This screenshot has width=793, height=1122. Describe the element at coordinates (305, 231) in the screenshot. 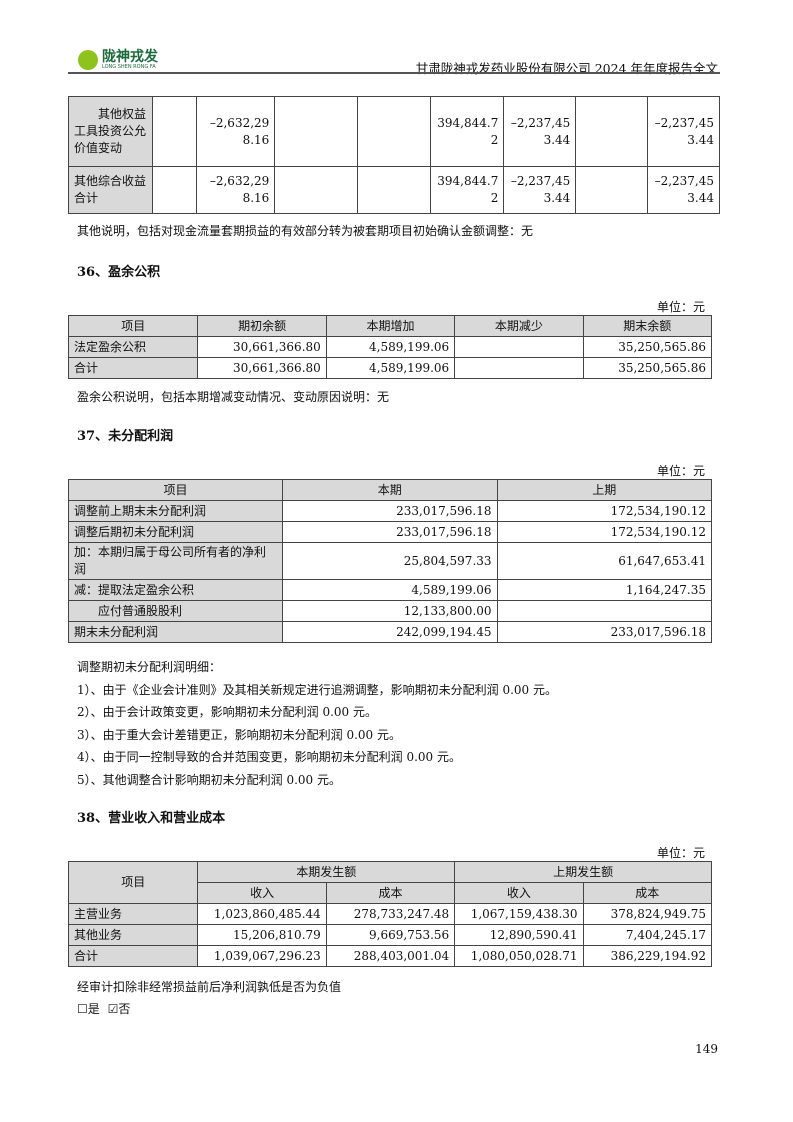

I see `oci-note: 其他说明，包括对现金流量套期损益的有效部分转为被套期项目初始确认金额调整：无` at that location.